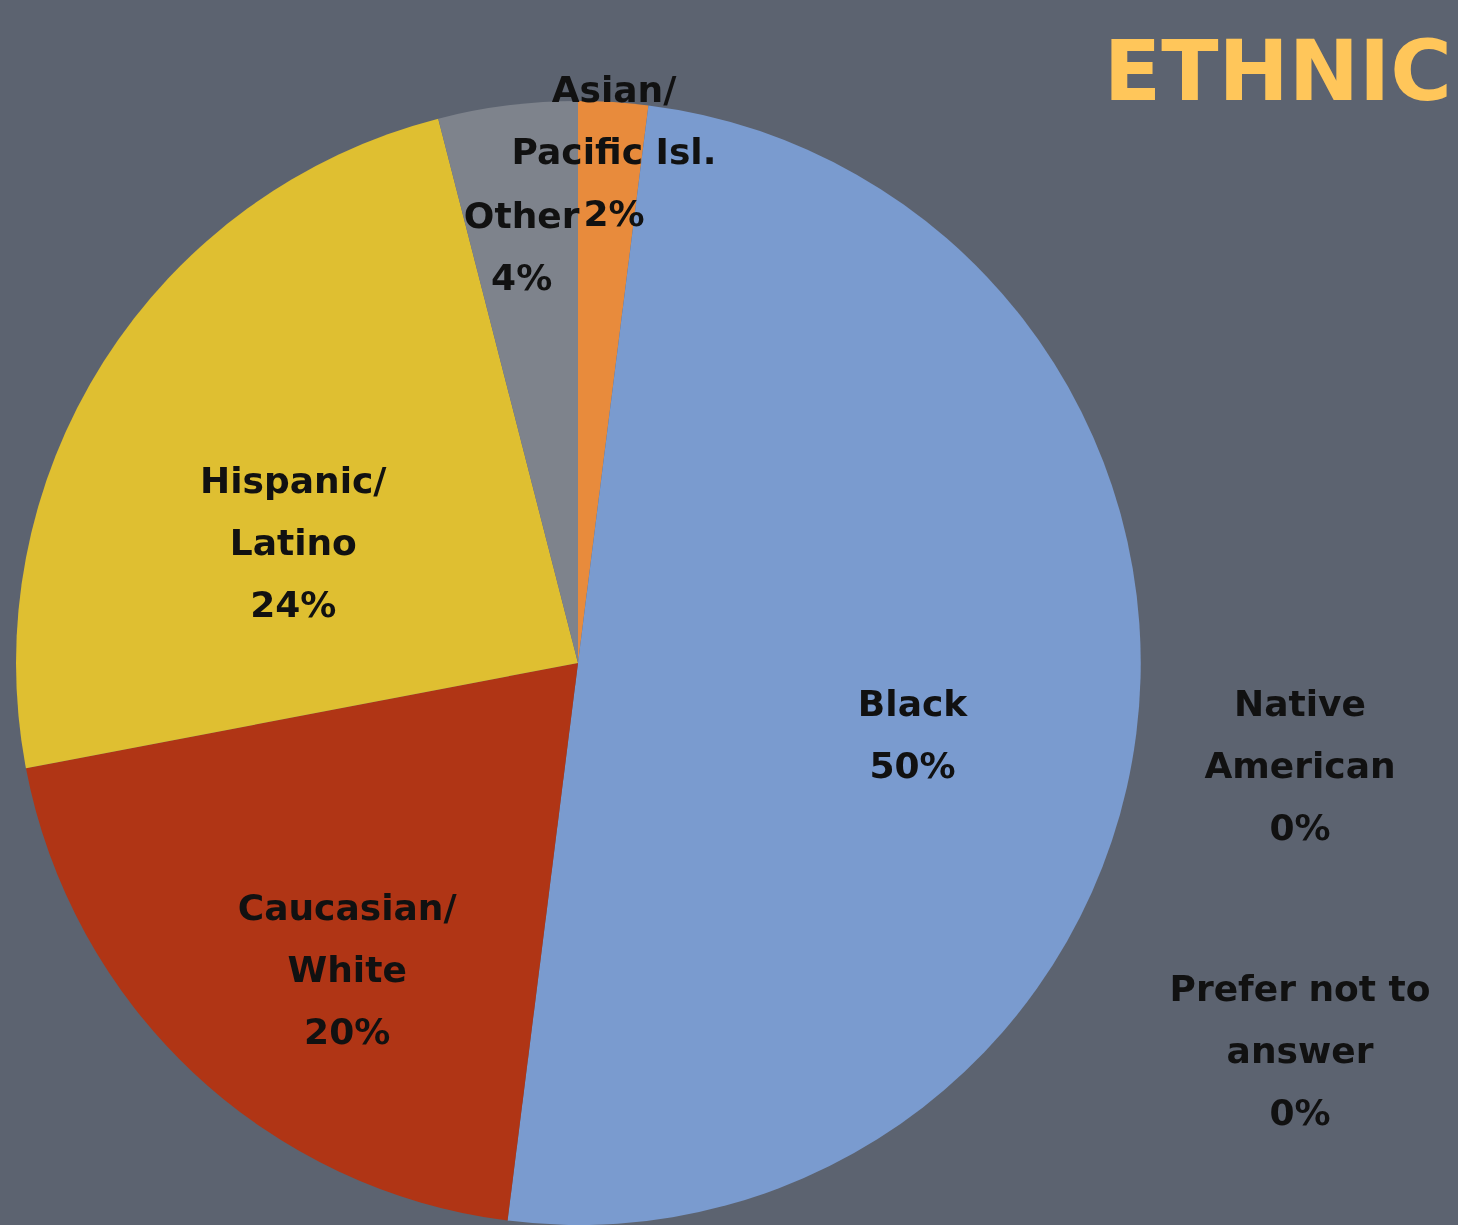 The height and width of the screenshot is (1225, 1458). Describe the element at coordinates (294, 512) in the screenshot. I see `slice-label: Hispanic/Latino` at that location.